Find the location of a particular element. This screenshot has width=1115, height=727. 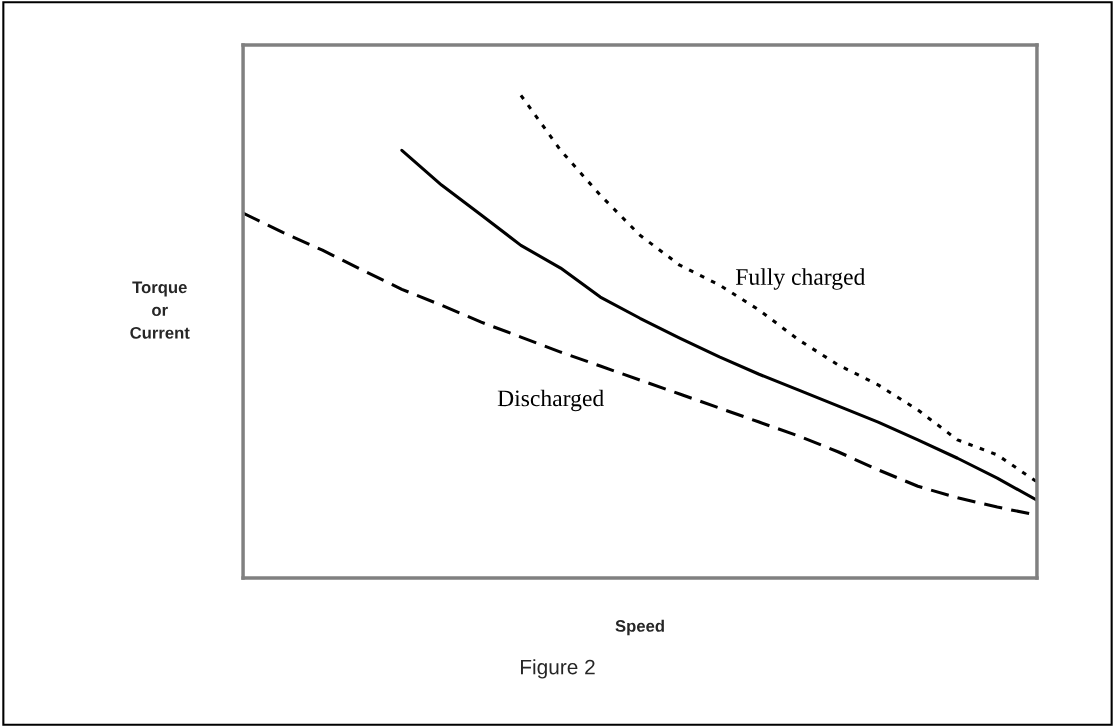

caption: Figure 2 is located at coordinates (558, 669).